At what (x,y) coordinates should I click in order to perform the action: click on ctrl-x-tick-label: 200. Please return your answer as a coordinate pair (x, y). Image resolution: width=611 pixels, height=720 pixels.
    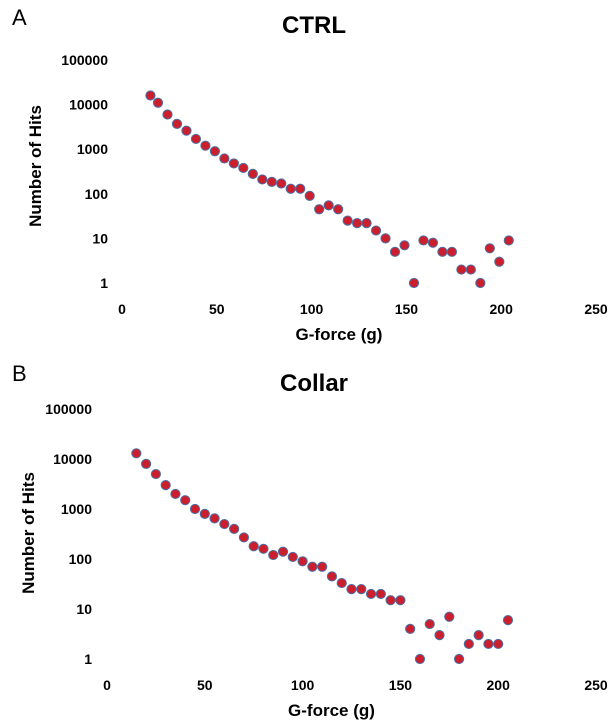
    Looking at the image, I should click on (502, 309).